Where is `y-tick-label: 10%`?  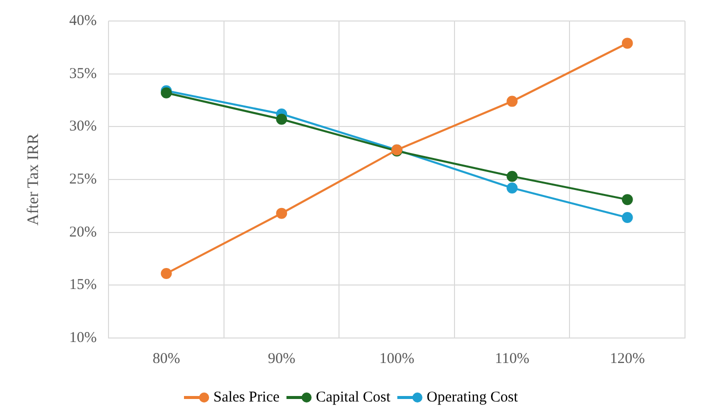 y-tick-label: 10% is located at coordinates (83, 338).